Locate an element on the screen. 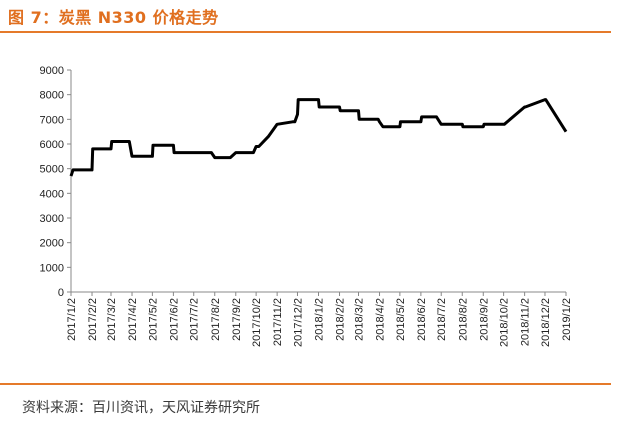 The height and width of the screenshot is (422, 625). x-tick-label: 2017/11/2 is located at coordinates (278, 322).